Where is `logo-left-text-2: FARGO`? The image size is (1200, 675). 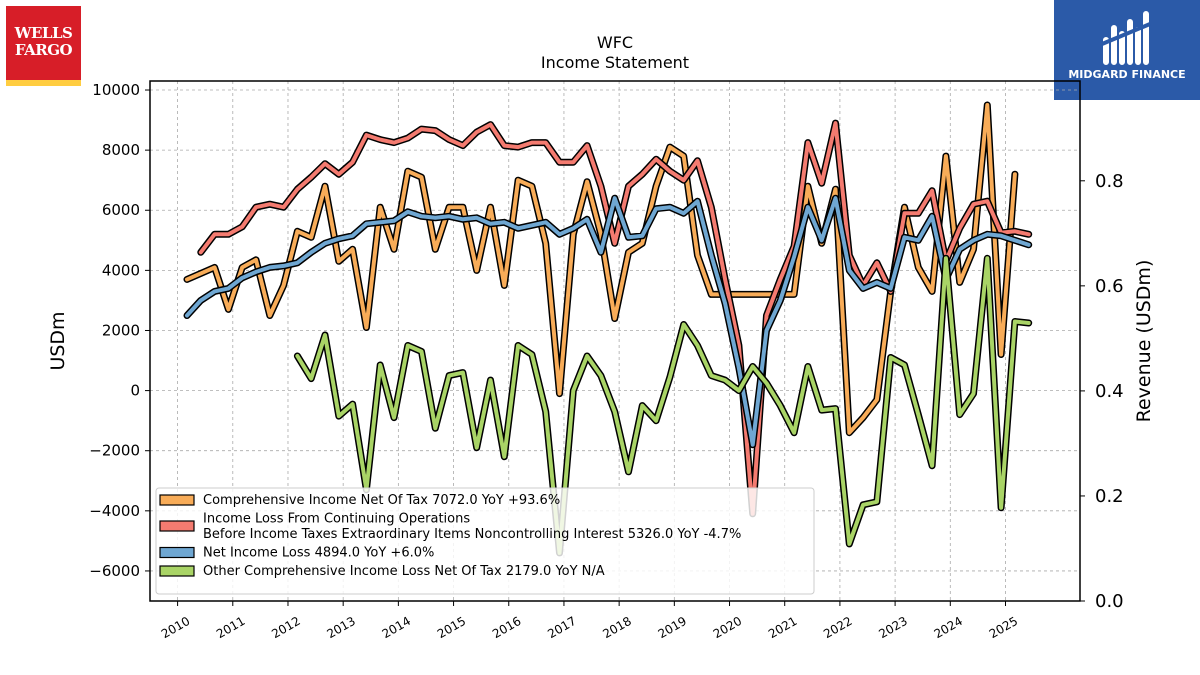 logo-left-text-2: FARGO is located at coordinates (43, 50).